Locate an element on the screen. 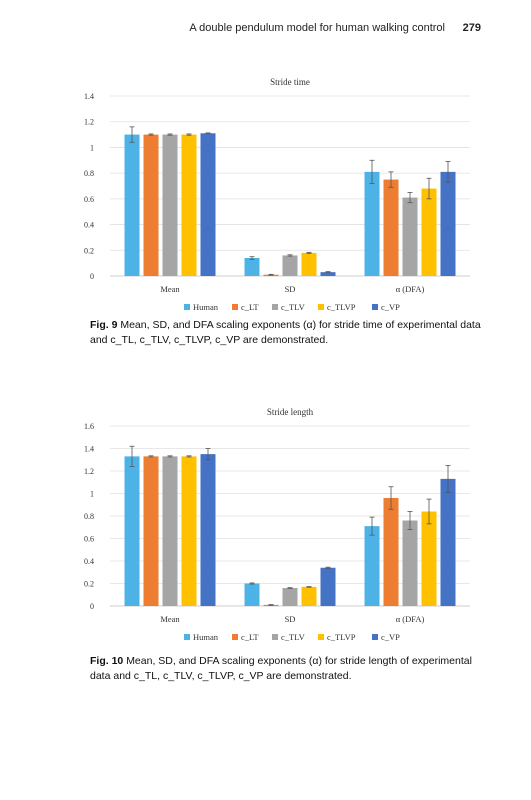 The image size is (531, 800). chart-title: Stride time is located at coordinates (290, 82).